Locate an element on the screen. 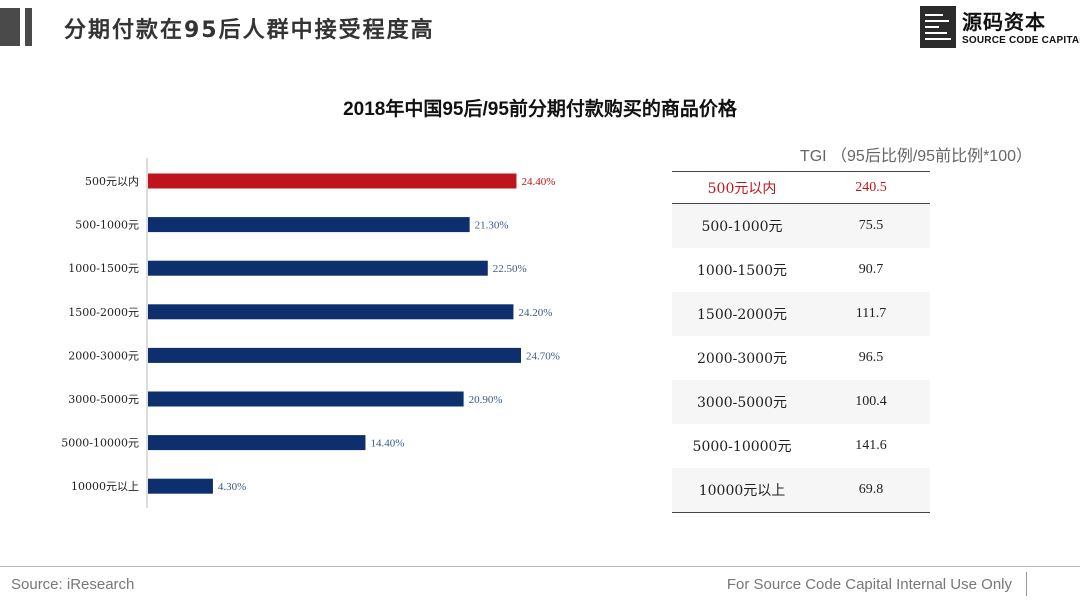  table-row: 500元以内 240.5 is located at coordinates (801, 188).